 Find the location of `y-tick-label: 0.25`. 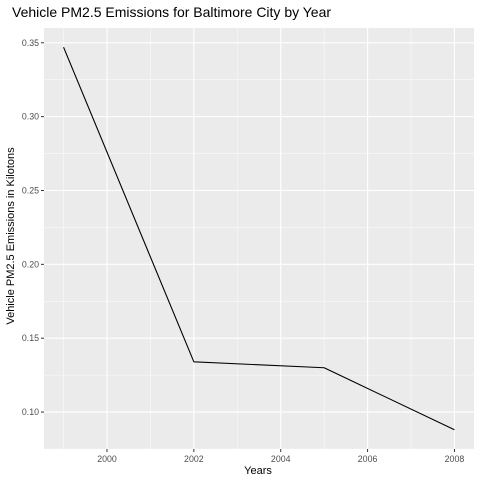

y-tick-label: 0.25 is located at coordinates (30, 190).